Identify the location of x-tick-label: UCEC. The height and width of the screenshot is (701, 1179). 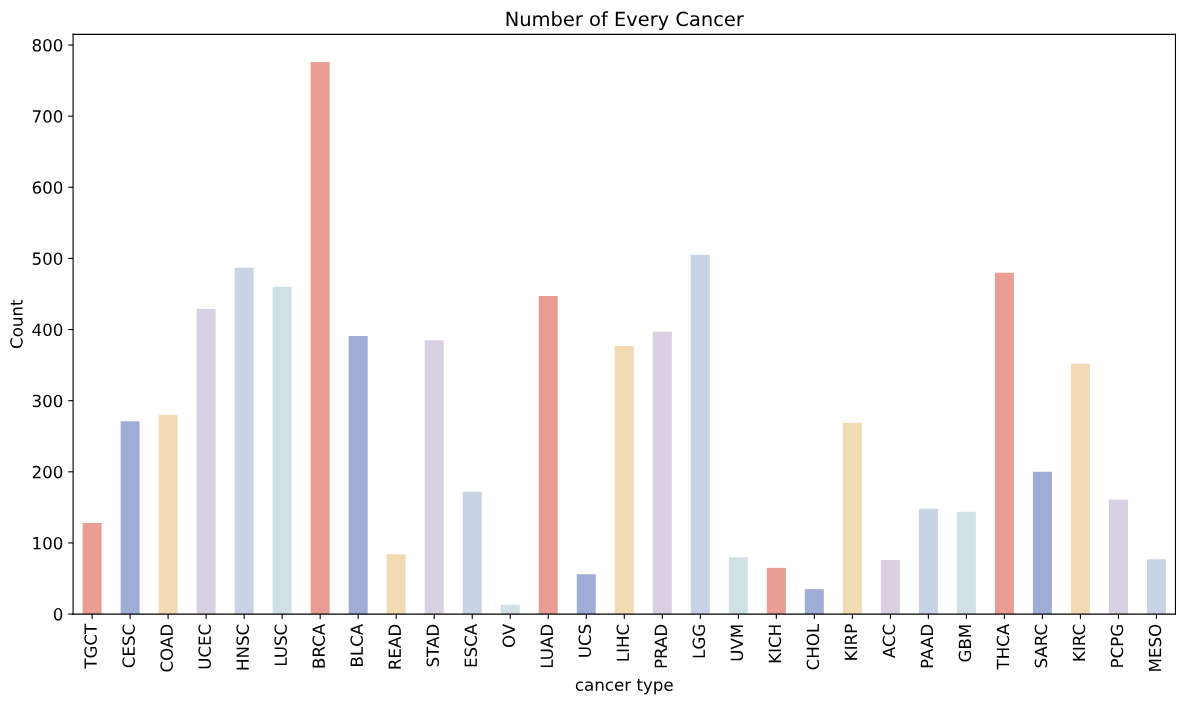
(204, 646).